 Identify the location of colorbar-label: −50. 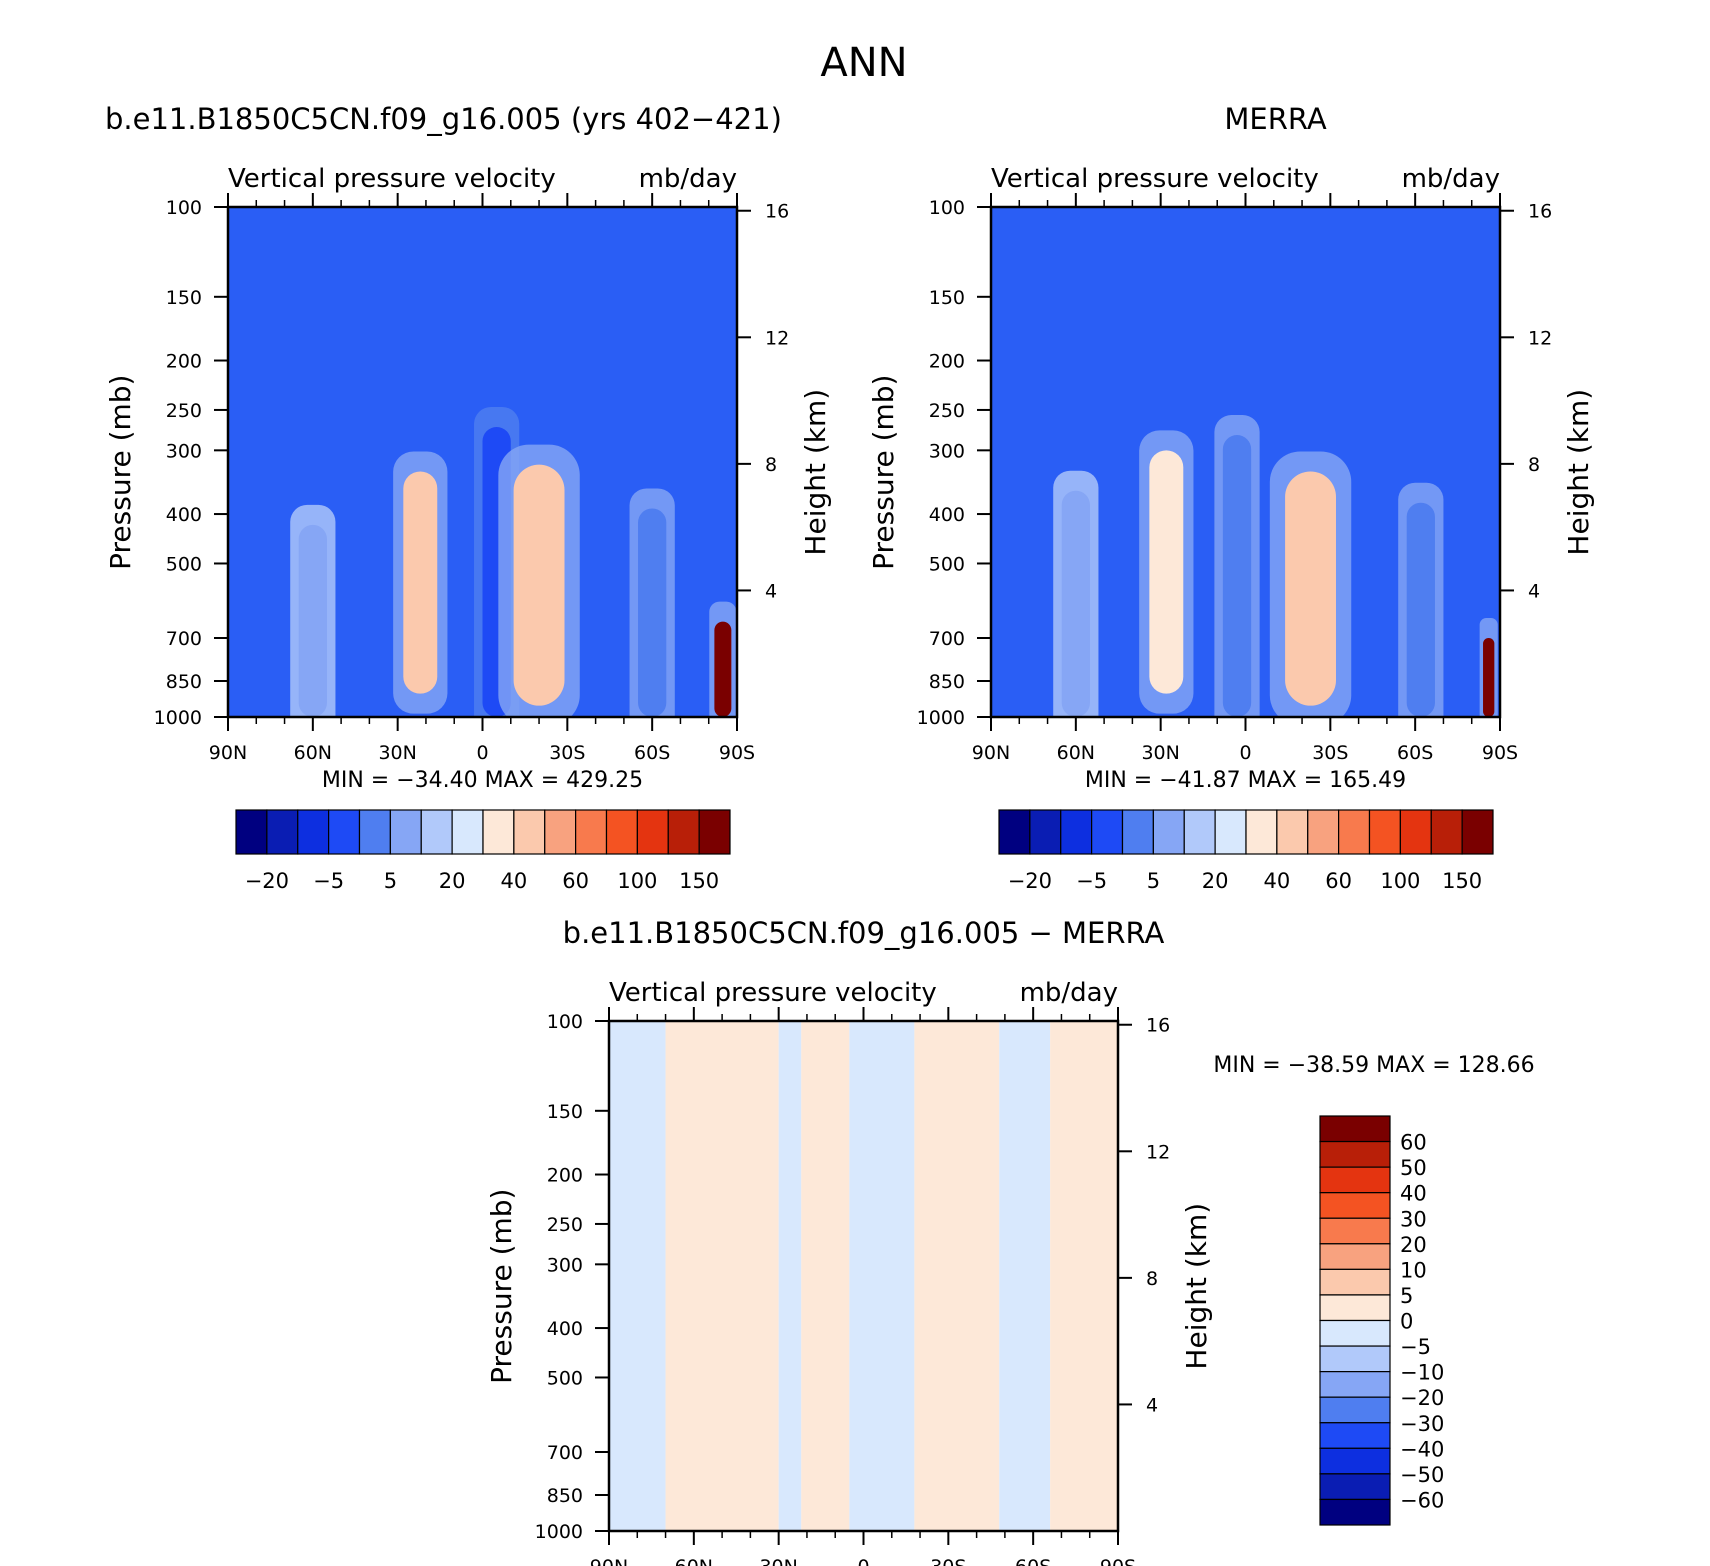
(1422, 1475).